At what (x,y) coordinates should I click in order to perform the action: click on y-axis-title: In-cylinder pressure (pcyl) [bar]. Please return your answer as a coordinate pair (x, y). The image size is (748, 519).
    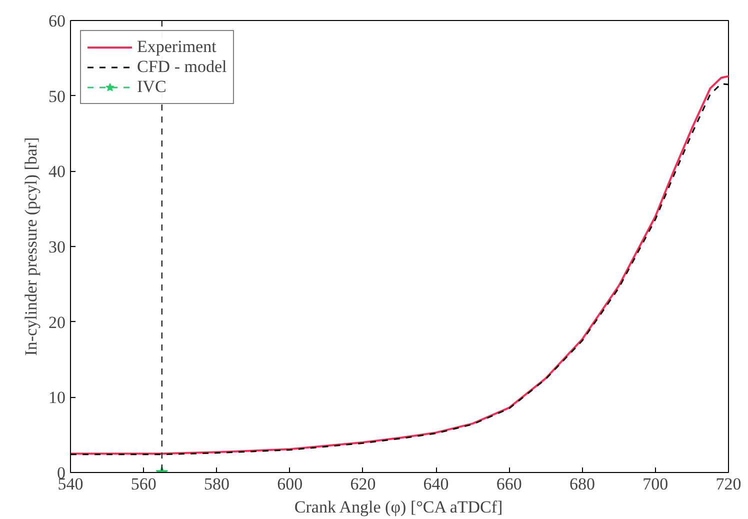
    Looking at the image, I should click on (31, 246).